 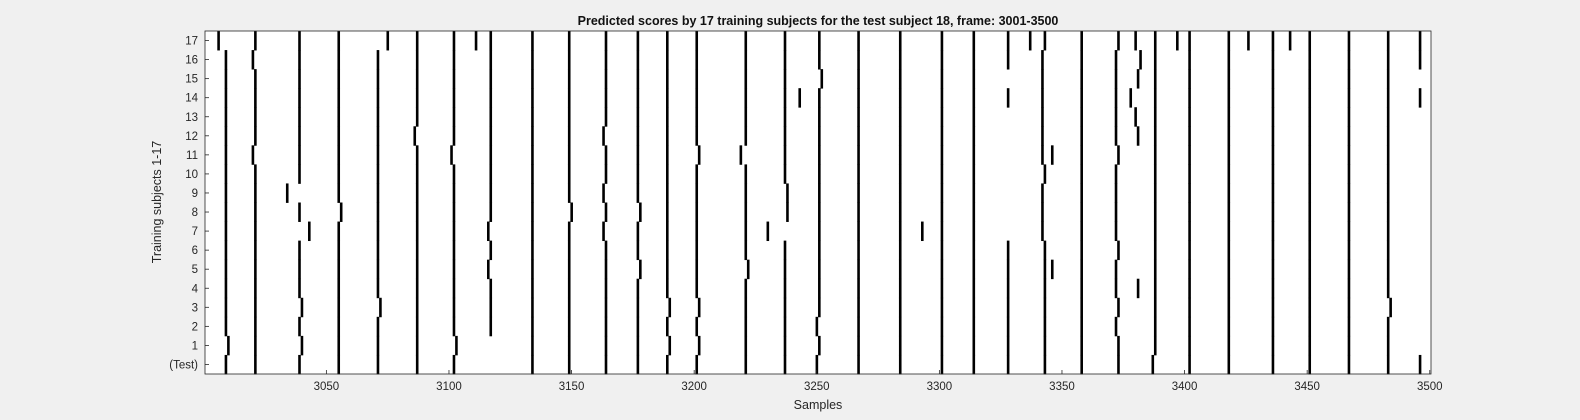 What do you see at coordinates (195, 194) in the screenshot?
I see `y-tick-label: 9` at bounding box center [195, 194].